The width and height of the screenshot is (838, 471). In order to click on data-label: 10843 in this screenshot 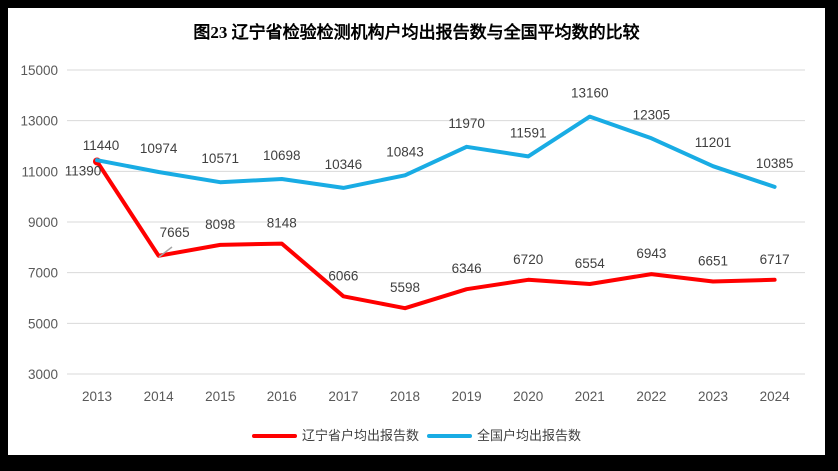, I will do `click(405, 151)`.